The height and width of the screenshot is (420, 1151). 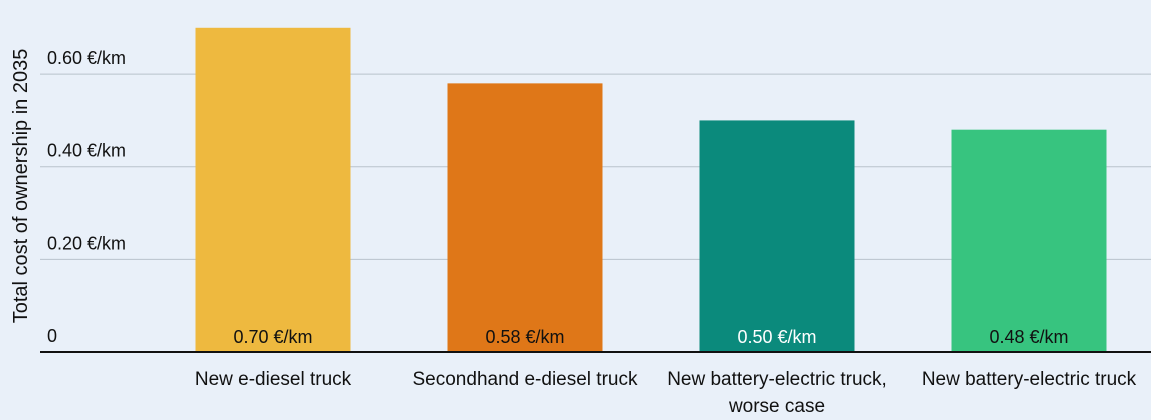 I want to click on y-tick-label: 0.40 €/km, so click(x=86, y=151).